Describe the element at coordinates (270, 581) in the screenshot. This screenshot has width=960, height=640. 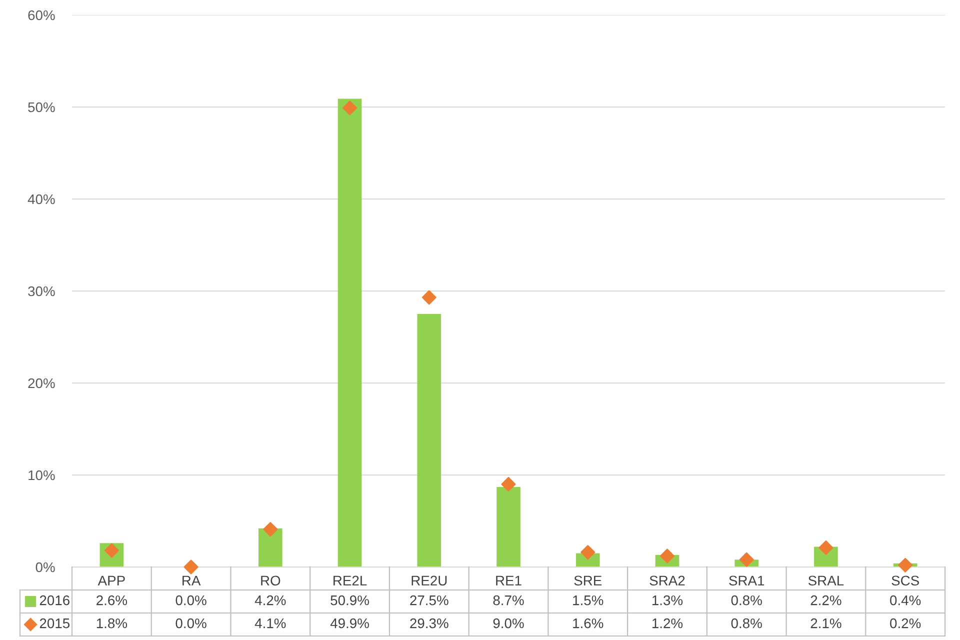
I see `x-tick-label: RO` at that location.